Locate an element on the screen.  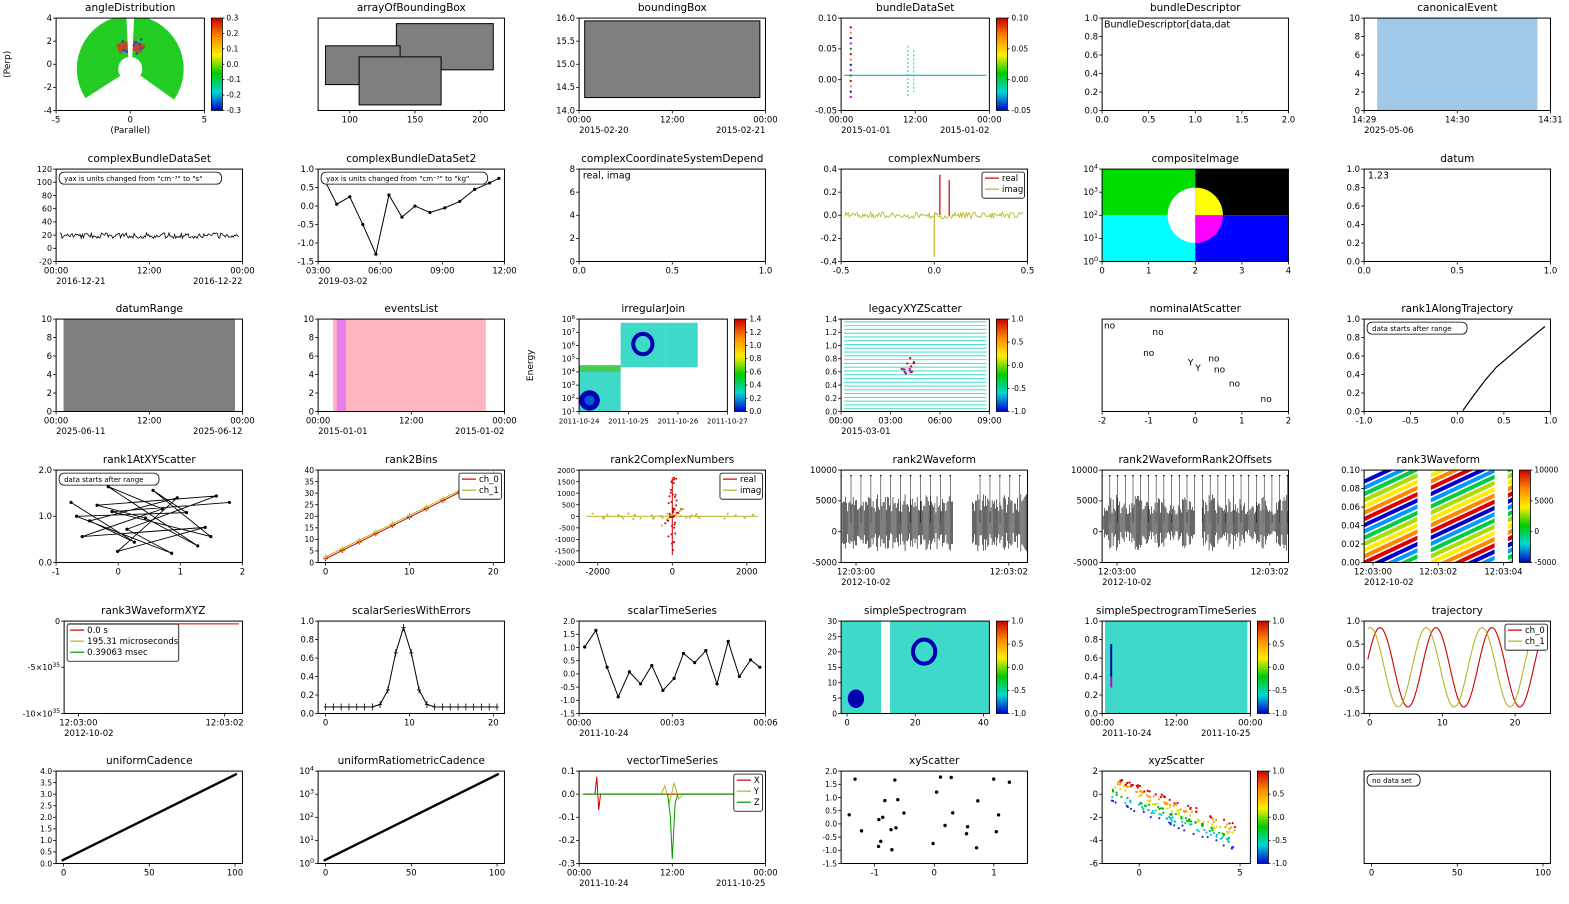
svg-text: 2011-10-25 is located at coordinates (740, 884).